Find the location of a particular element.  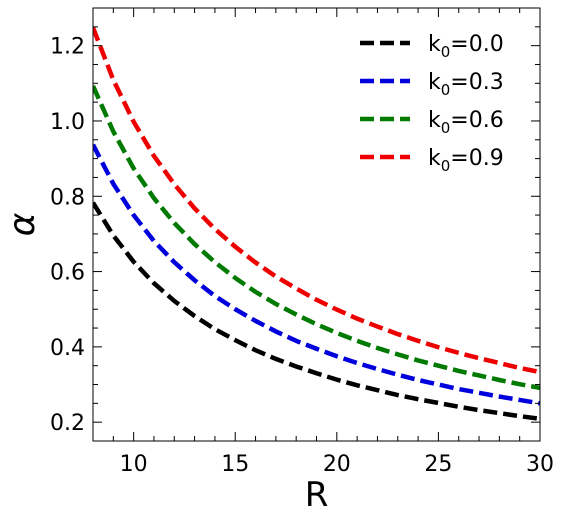

y-tick-label: 0.8 is located at coordinates (67, 197).